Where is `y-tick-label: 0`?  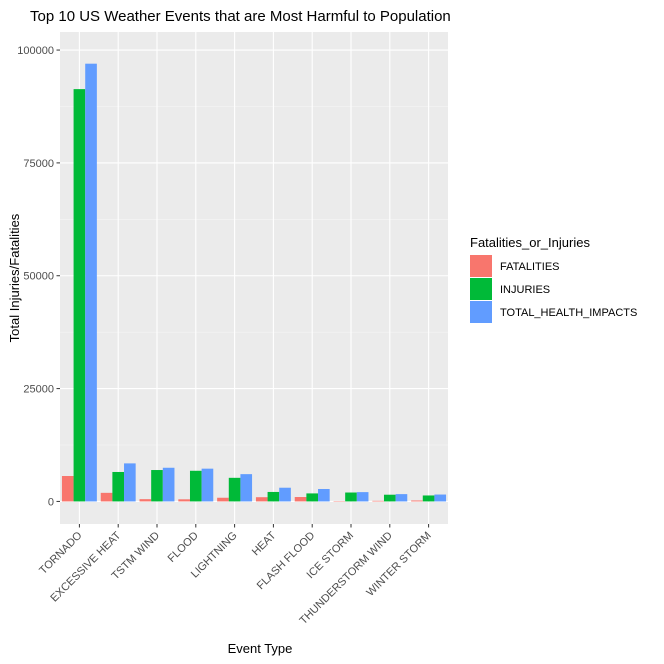
y-tick-label: 0 is located at coordinates (51, 502).